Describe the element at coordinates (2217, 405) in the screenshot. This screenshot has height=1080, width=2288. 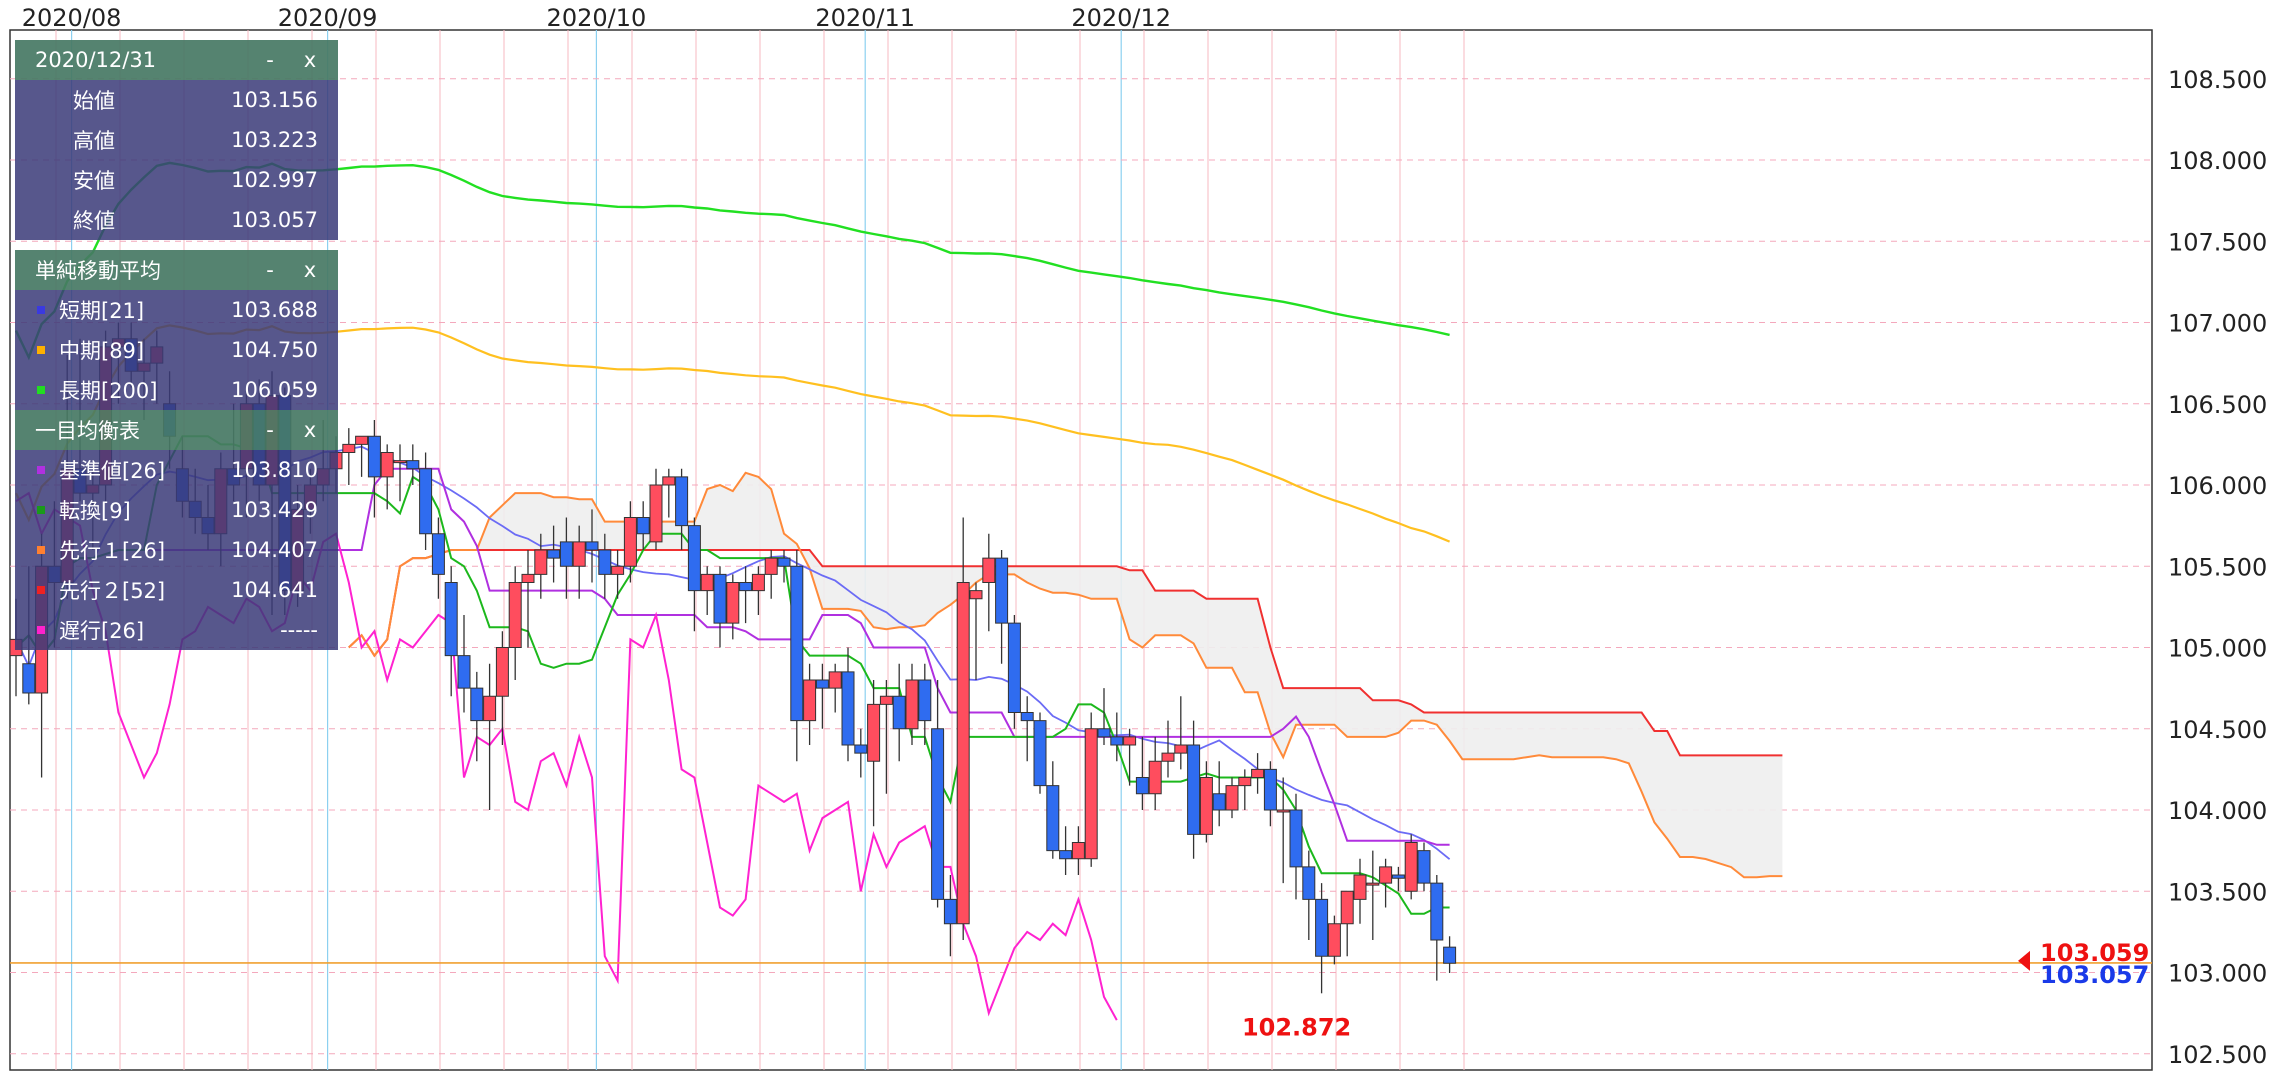
I see `y-tick-label: 106.500` at that location.